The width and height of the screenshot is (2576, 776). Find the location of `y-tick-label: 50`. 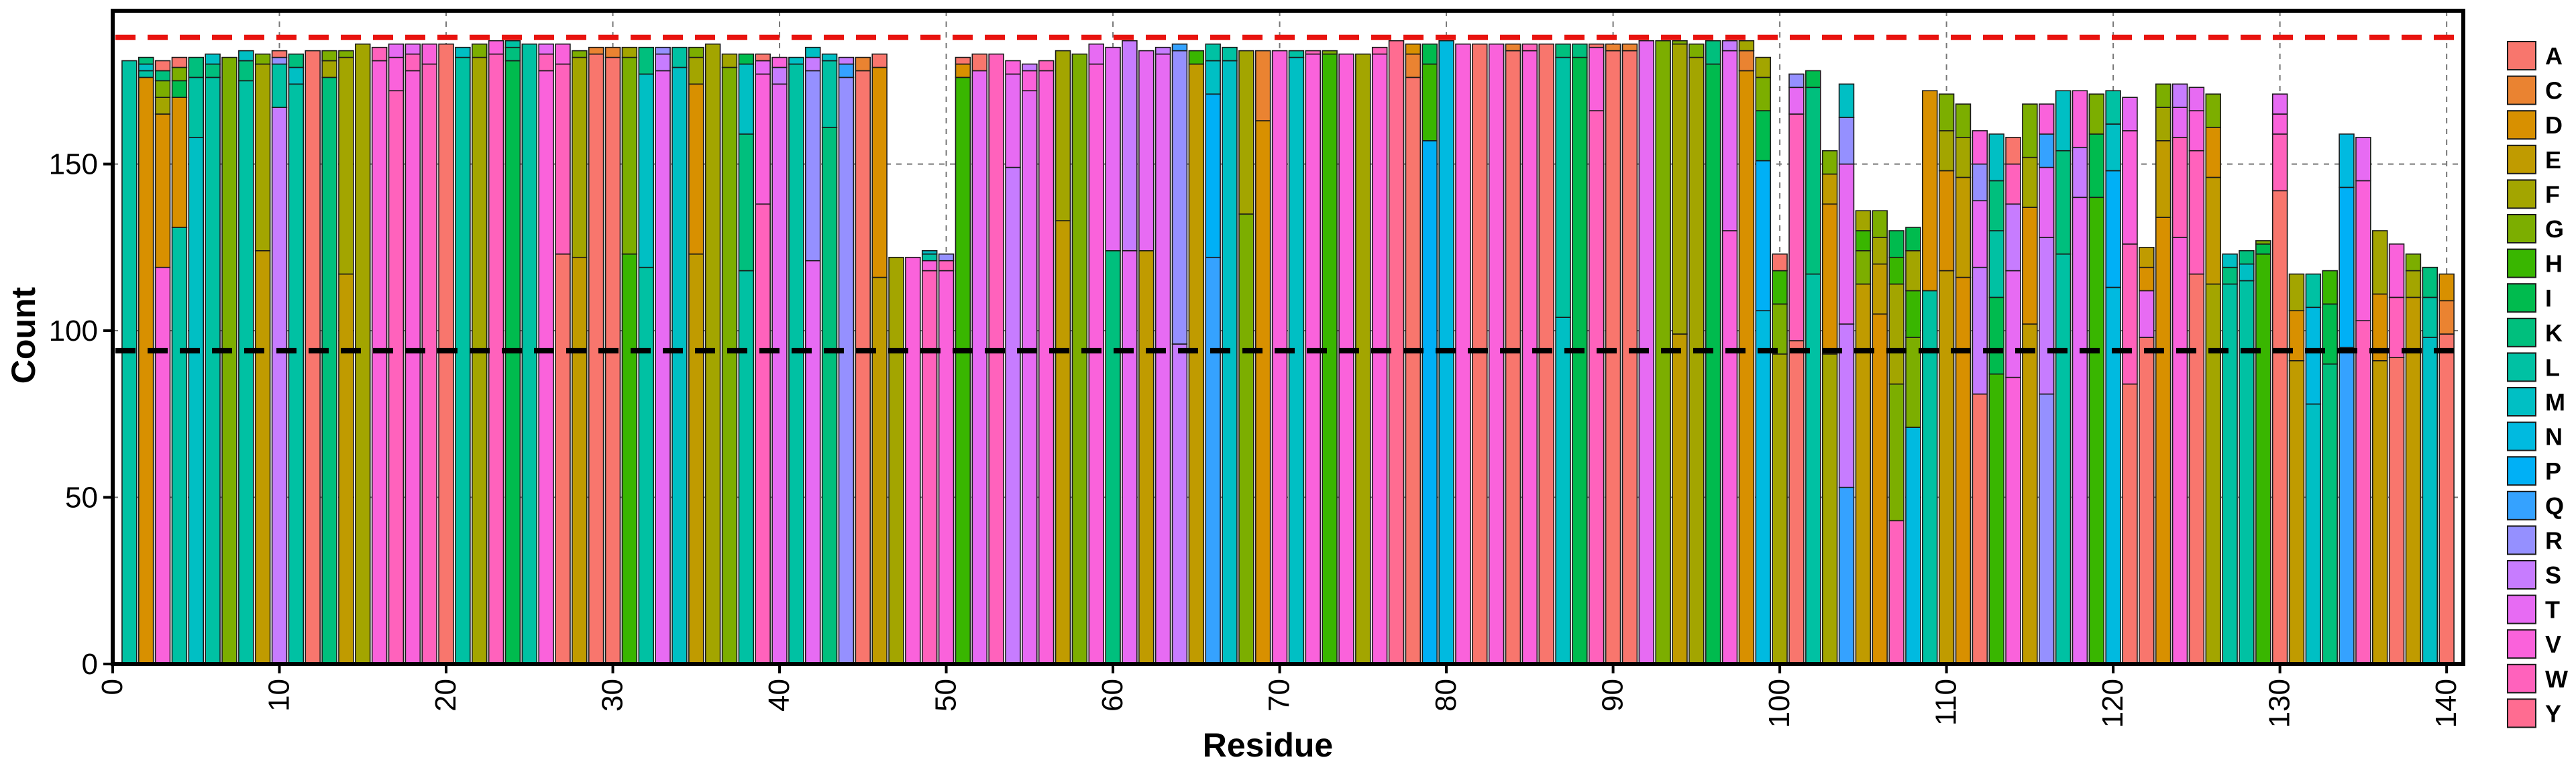

y-tick-label: 50 is located at coordinates (81, 498).